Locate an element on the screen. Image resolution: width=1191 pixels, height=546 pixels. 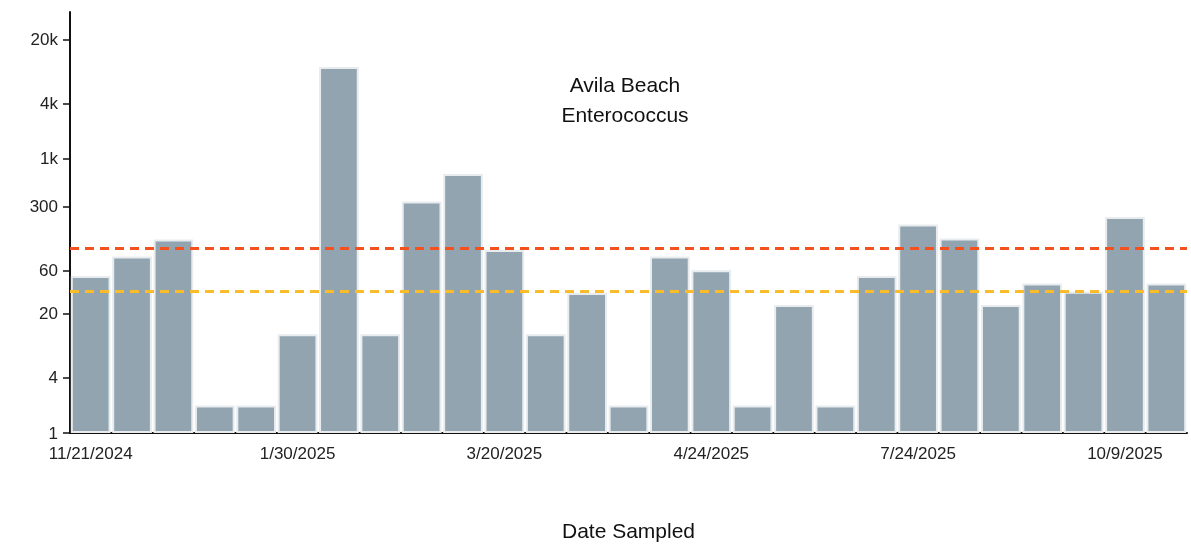
y-tick-label: 20k is located at coordinates (44, 40).